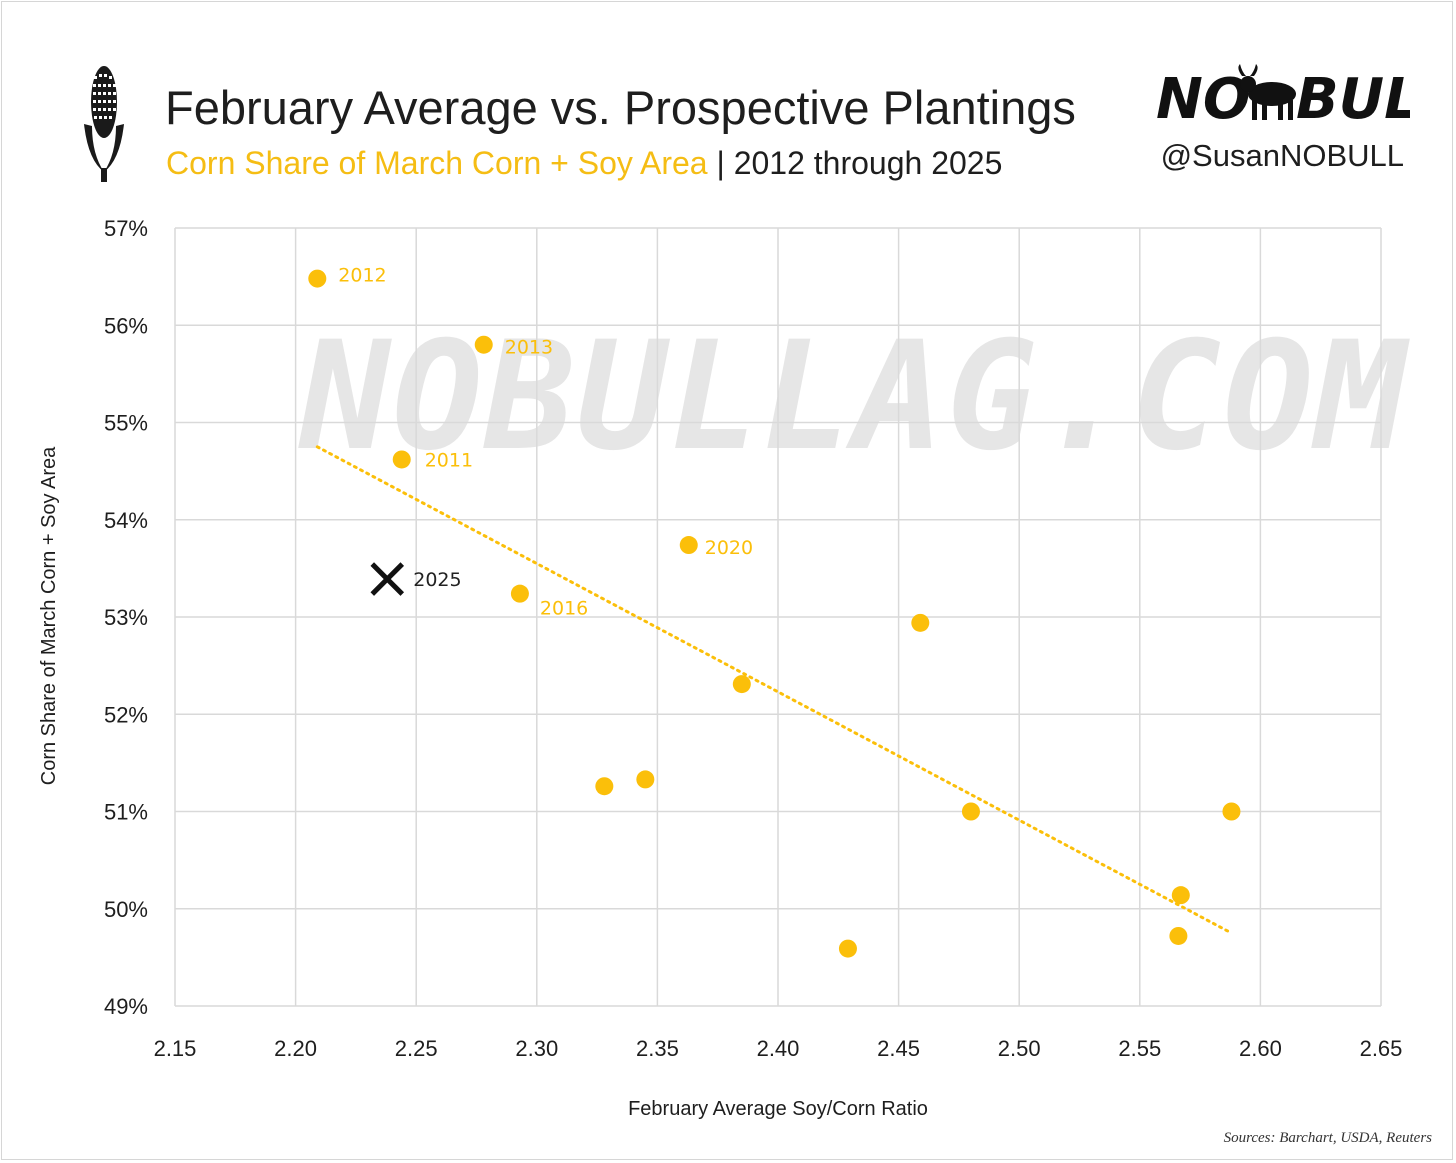 This screenshot has width=1456, height=1163. I want to click on y-tick-label: 53%, so click(126, 617).